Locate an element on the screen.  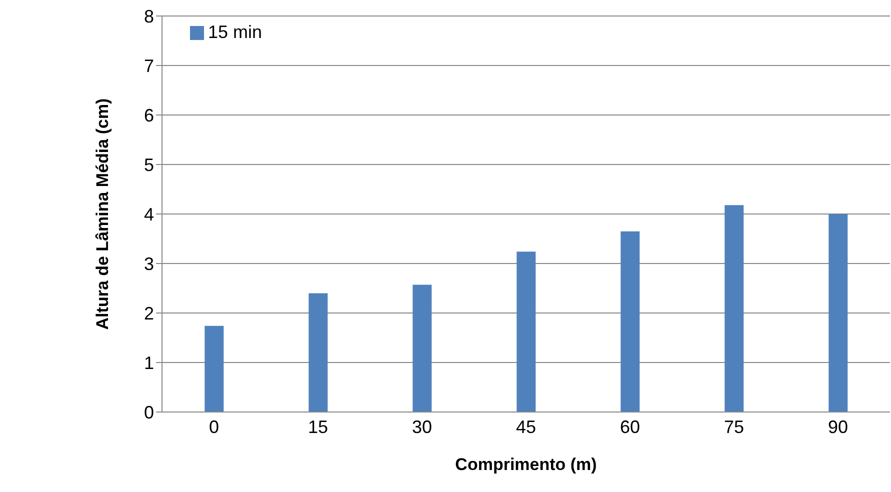
x-tick-label: 15 is located at coordinates (318, 426).